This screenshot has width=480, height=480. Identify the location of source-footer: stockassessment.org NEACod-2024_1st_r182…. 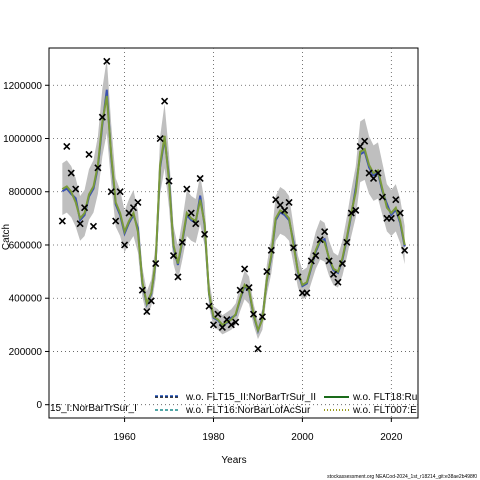
(402, 477).